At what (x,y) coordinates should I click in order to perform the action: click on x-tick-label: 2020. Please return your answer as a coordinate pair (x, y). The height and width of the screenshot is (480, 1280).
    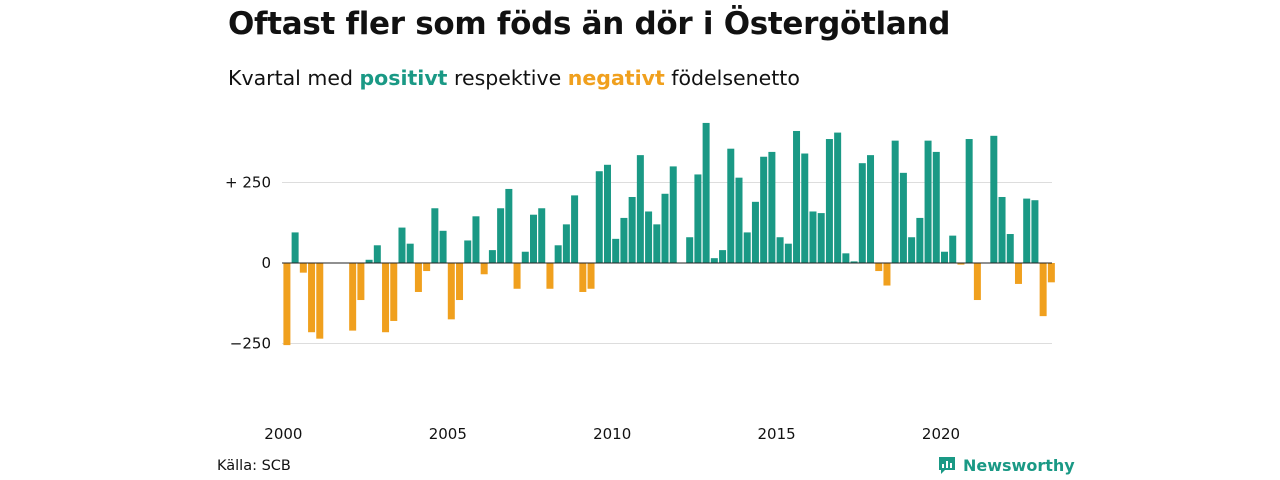
    Looking at the image, I should click on (941, 434).